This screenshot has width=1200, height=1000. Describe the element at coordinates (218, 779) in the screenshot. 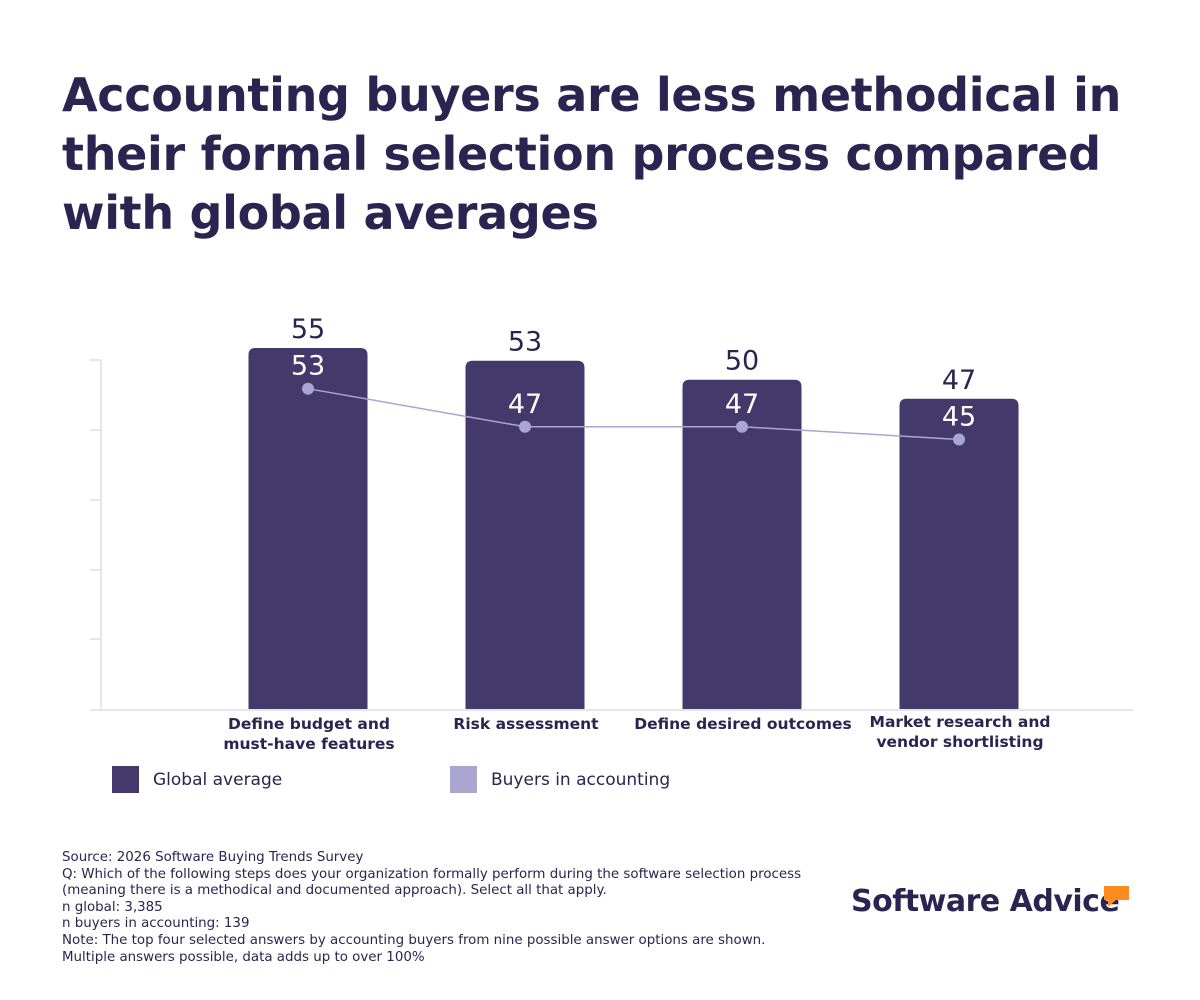

I see `legend-label-global: Global average` at that location.